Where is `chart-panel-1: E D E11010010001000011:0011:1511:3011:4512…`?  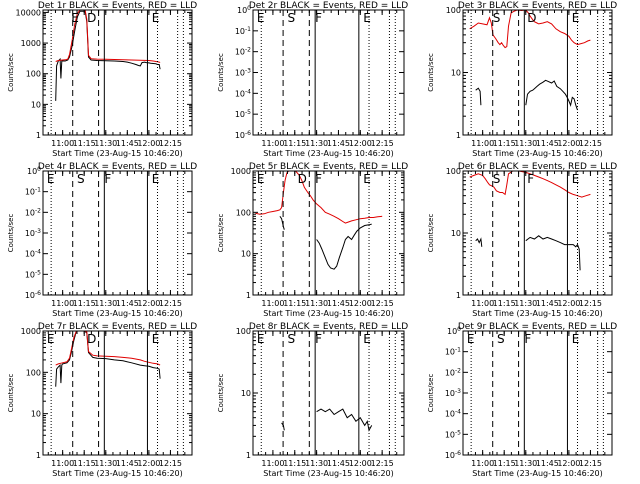 chart-panel-1: E D E11010010001000011:0011:1511:3011:4512… is located at coordinates (102, 79).